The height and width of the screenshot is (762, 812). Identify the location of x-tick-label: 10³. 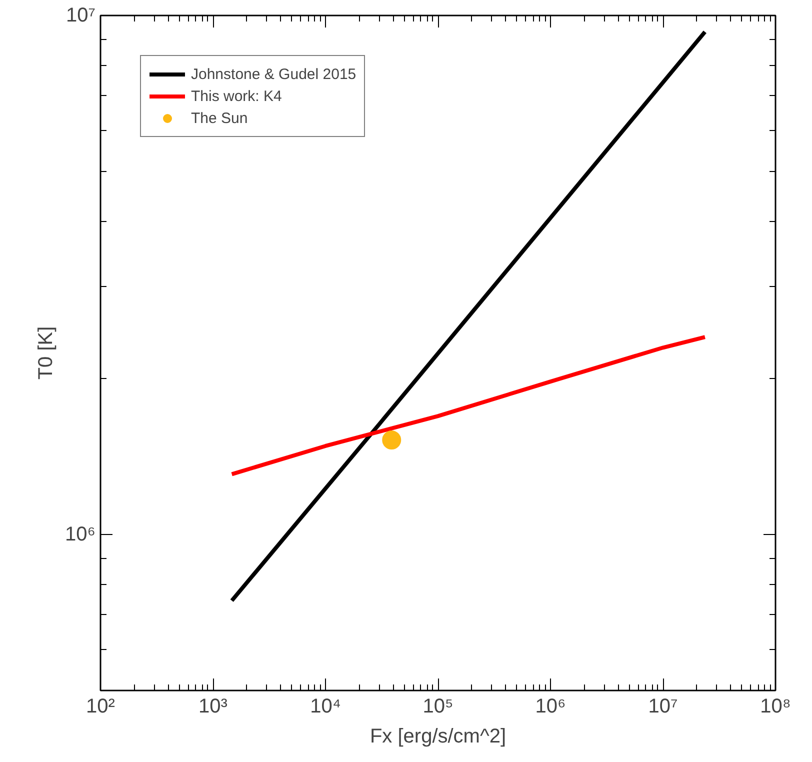
(213, 707).